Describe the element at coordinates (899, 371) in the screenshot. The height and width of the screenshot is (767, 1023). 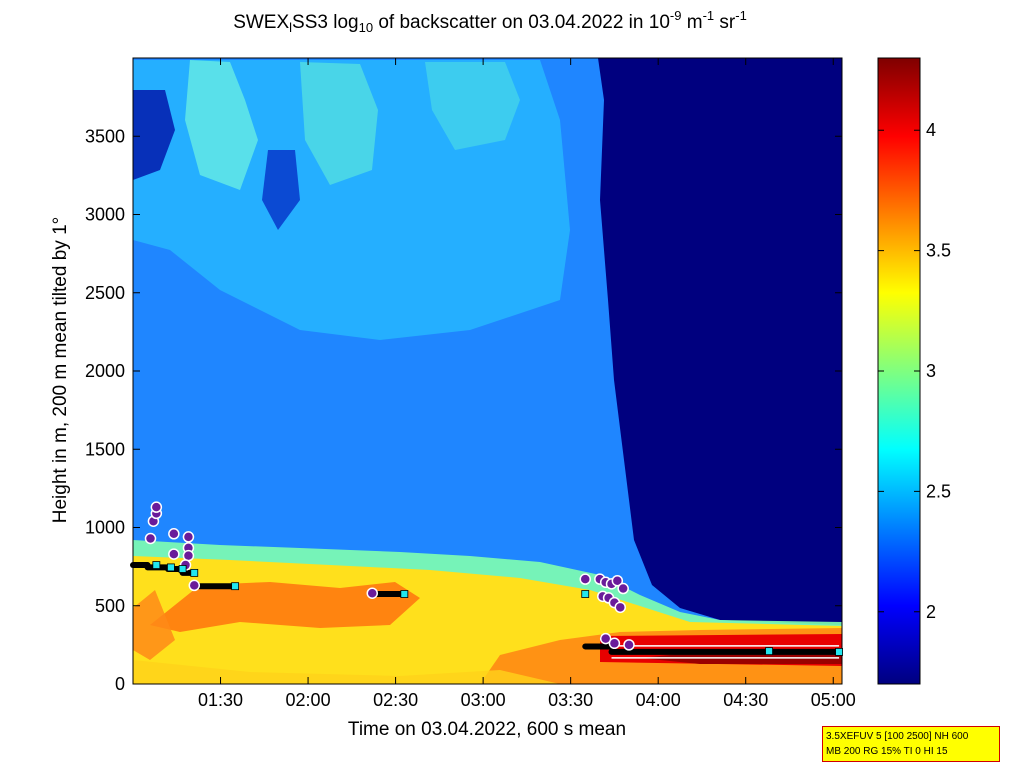
I see `colorbar` at that location.